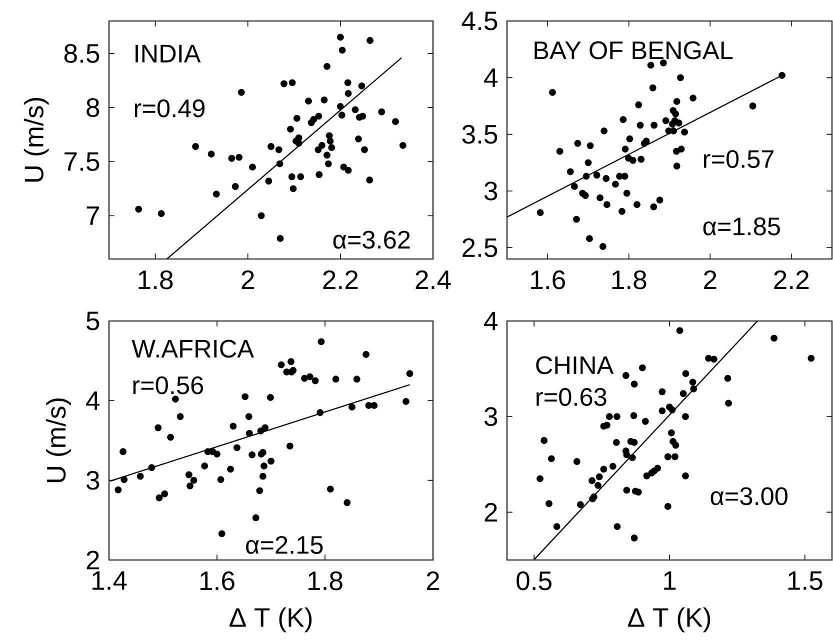  Describe the element at coordinates (371, 239) in the screenshot. I see `annotation: α=3.62` at that location.